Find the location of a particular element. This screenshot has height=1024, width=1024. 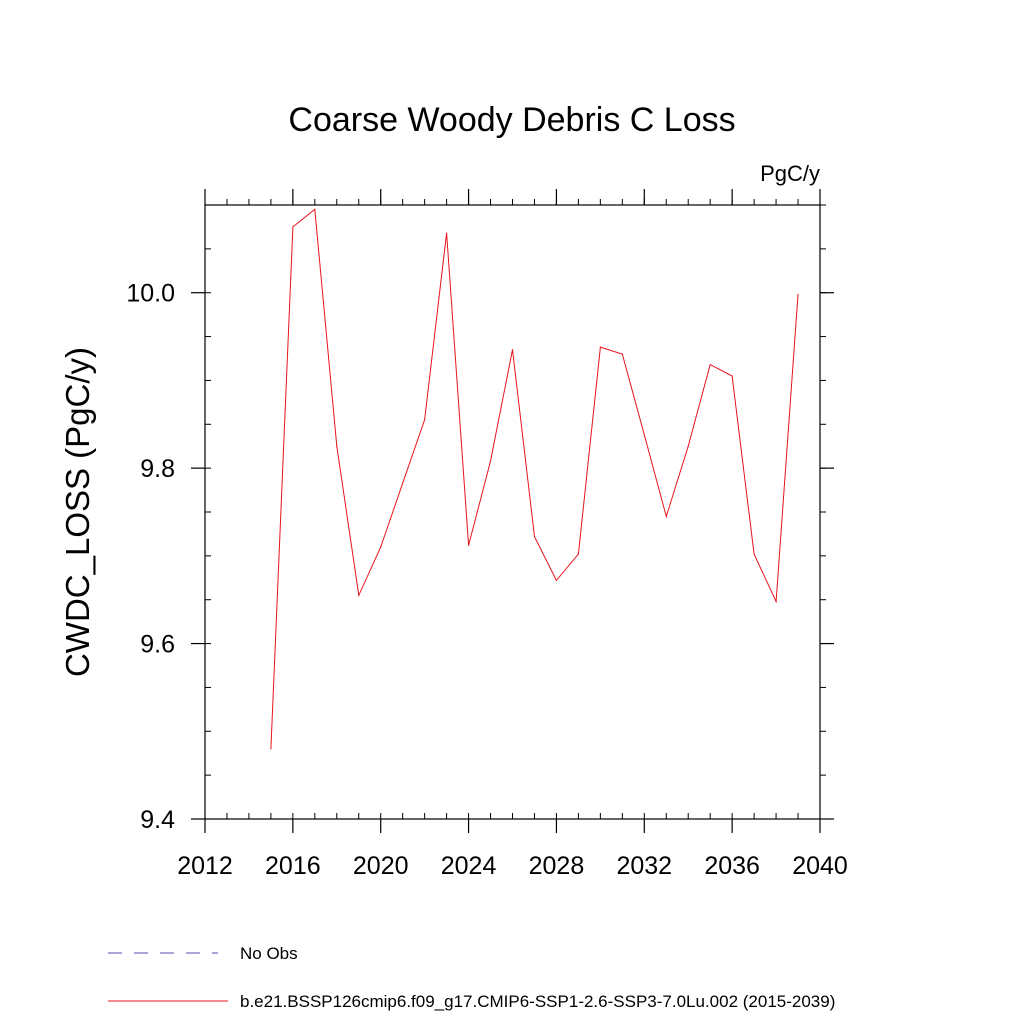

x-tick-label: 2040 is located at coordinates (820, 866).